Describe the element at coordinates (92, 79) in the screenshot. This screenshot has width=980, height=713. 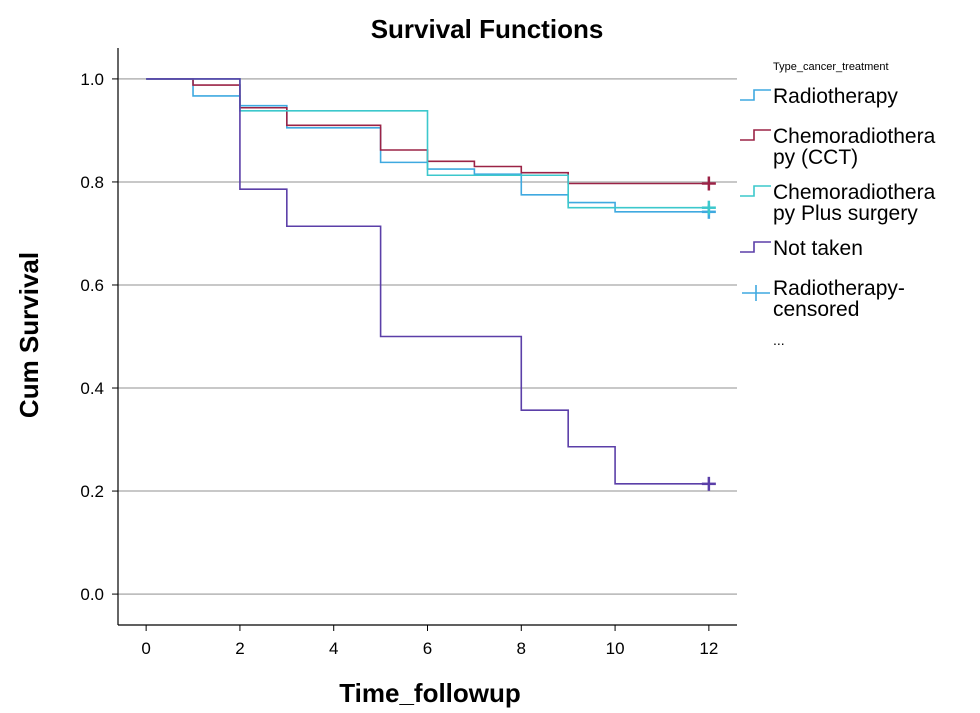
I see `y-tick-label: 1.0` at that location.